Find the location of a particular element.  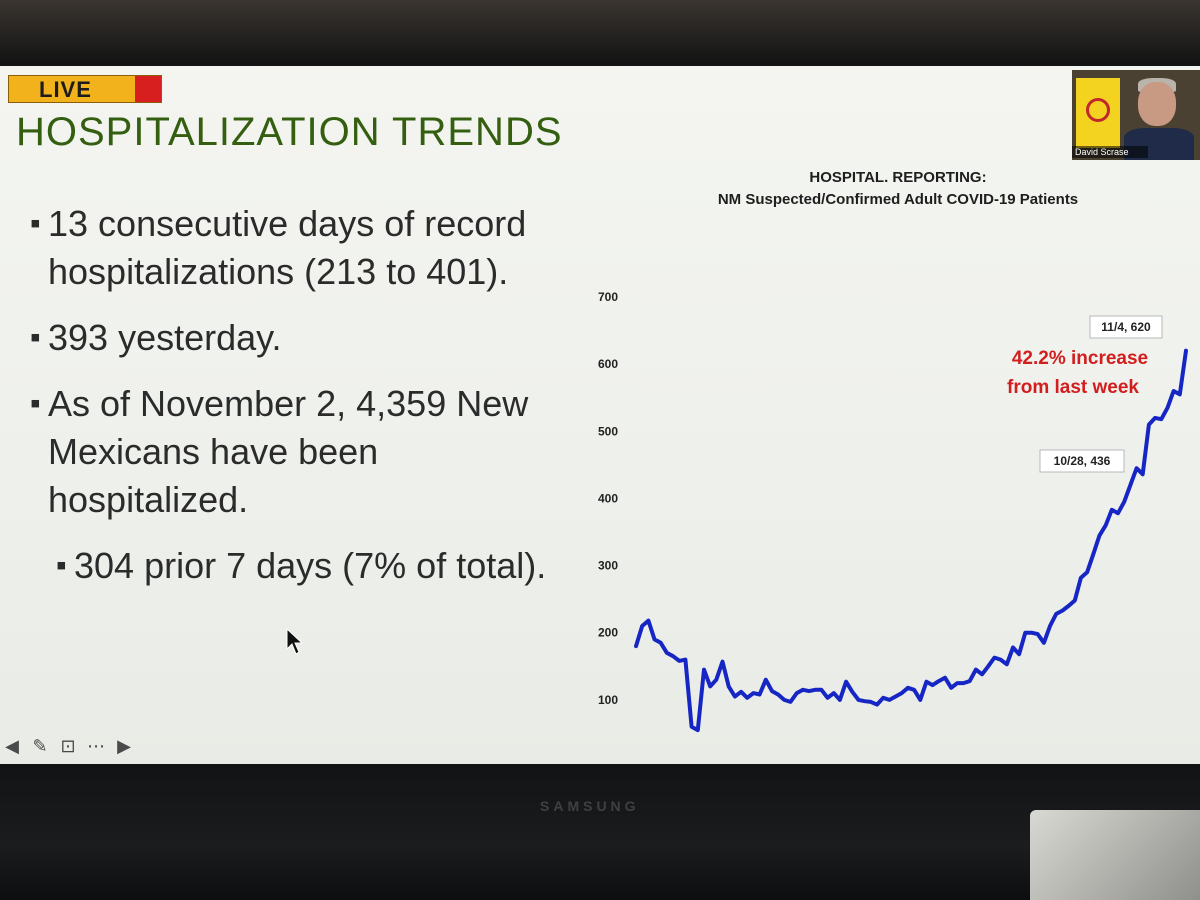

callout-label: 11/4, 620 is located at coordinates (1126, 327).